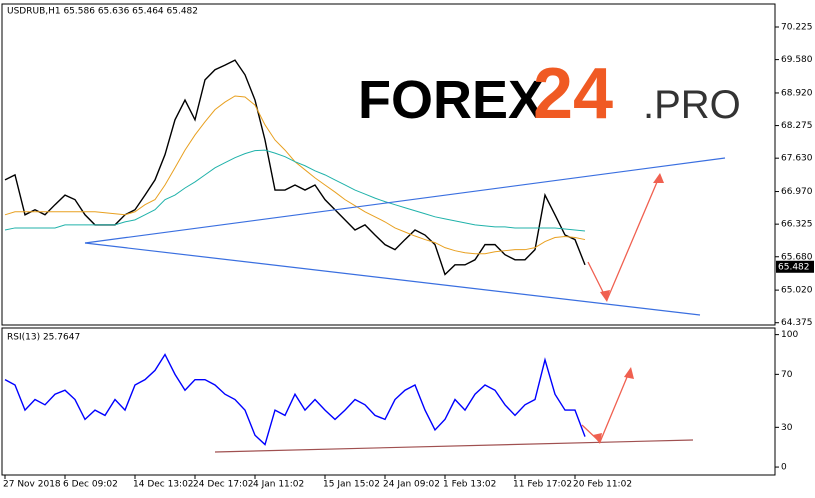  Describe the element at coordinates (797, 60) in the screenshot. I see `y-tick-label: 69.580` at that location.